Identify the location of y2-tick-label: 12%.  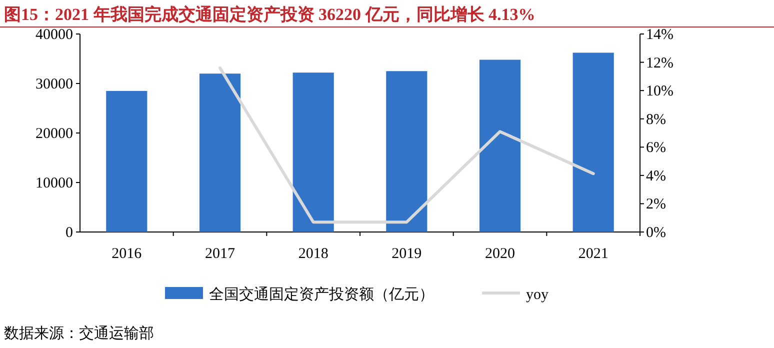
(660, 63).